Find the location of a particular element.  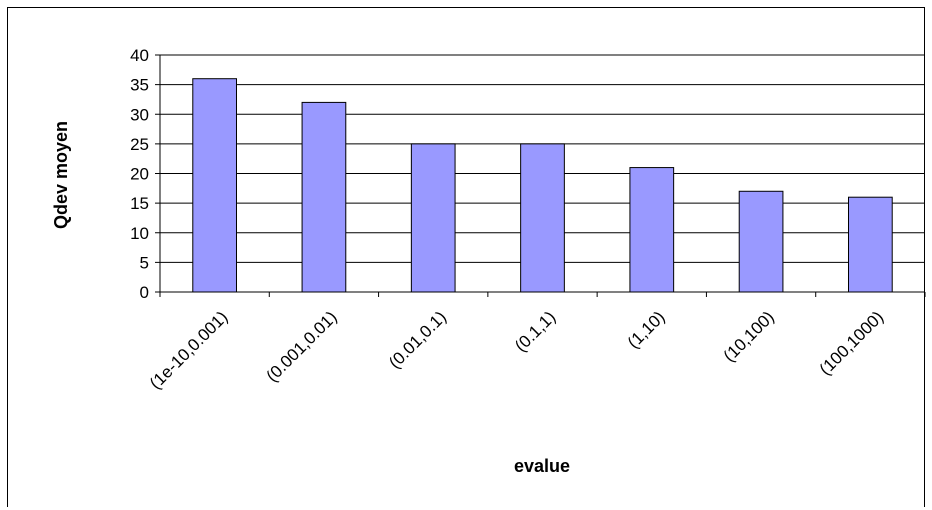

x-tick-label: (1,10) is located at coordinates (646, 329).